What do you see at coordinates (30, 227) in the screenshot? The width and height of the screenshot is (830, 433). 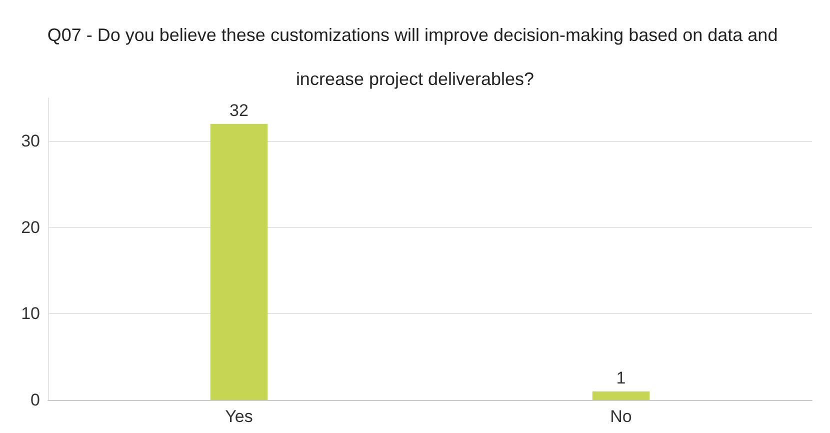 I see `y-tick-label: 20` at bounding box center [30, 227].